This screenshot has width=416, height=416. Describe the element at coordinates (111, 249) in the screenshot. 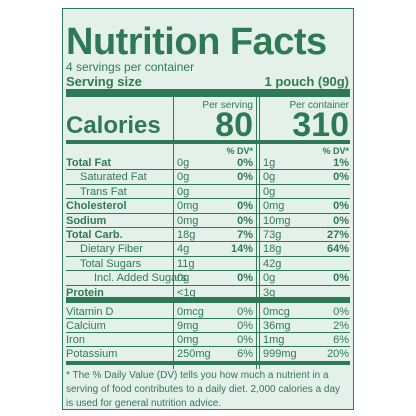

I see `nutrient-name: Dietary Fiber` at that location.